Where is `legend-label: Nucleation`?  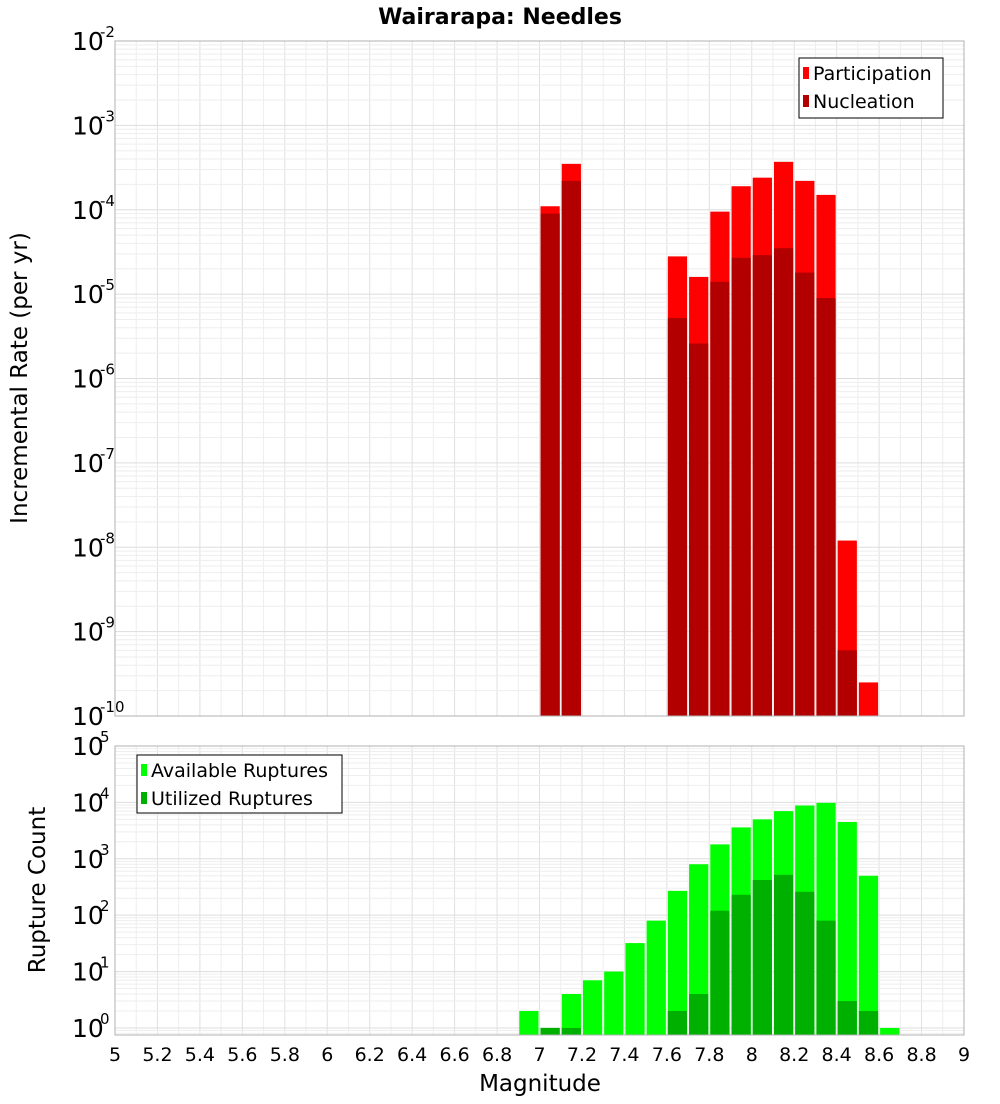
legend-label: Nucleation is located at coordinates (864, 102).